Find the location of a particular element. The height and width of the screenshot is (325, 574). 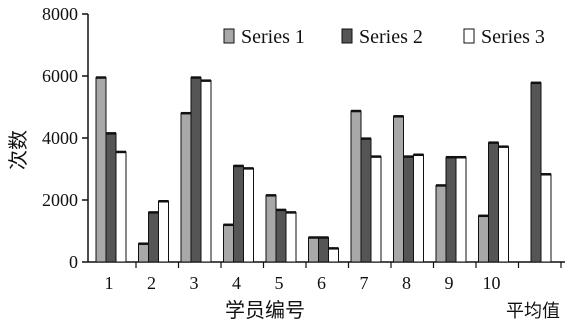

x-tick-label: 8 is located at coordinates (406, 283).